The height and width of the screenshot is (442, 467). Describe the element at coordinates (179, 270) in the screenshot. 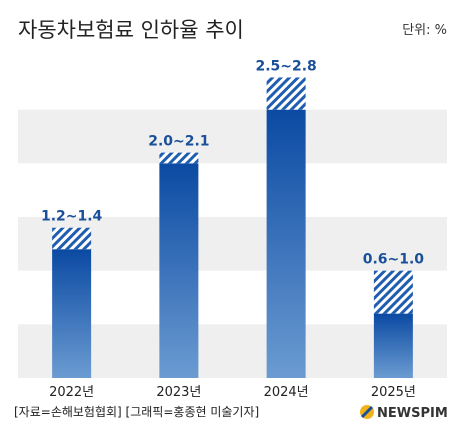

I see `bar-2023년` at that location.